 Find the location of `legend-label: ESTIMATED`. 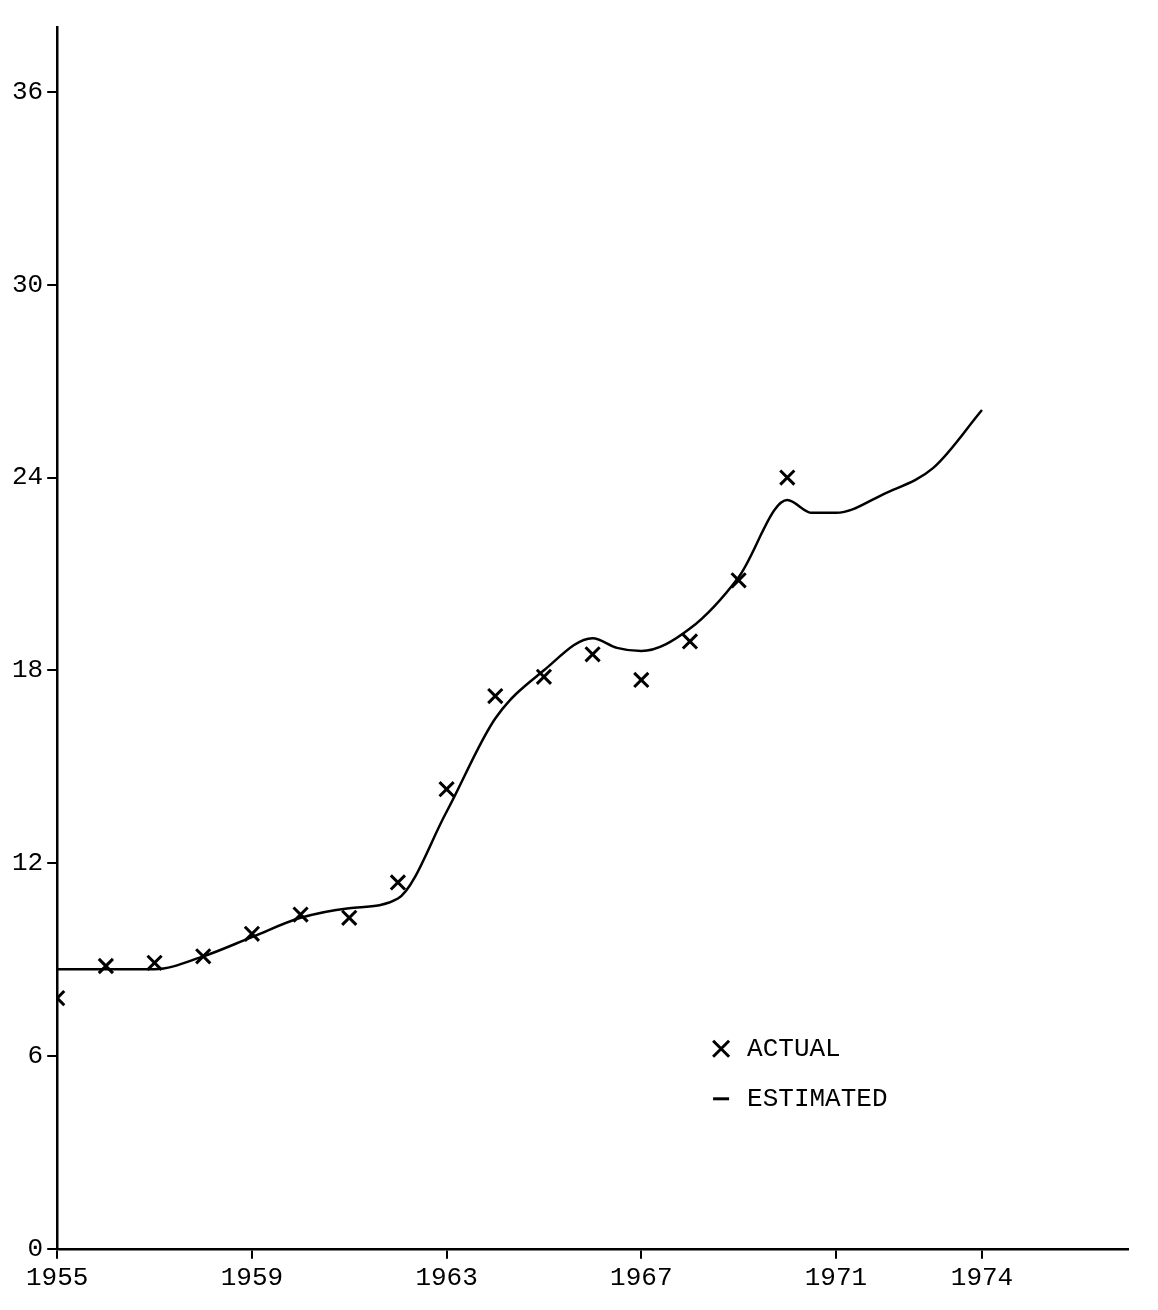

legend-label: ESTIMATED is located at coordinates (817, 1098).